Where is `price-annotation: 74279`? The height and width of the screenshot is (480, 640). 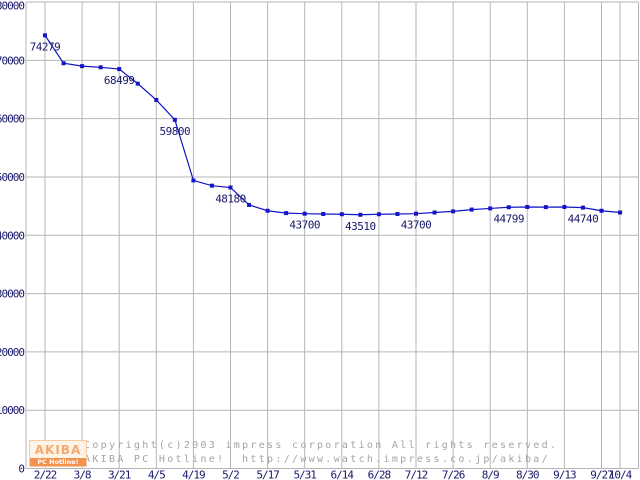 price-annotation: 74279 is located at coordinates (45, 46).